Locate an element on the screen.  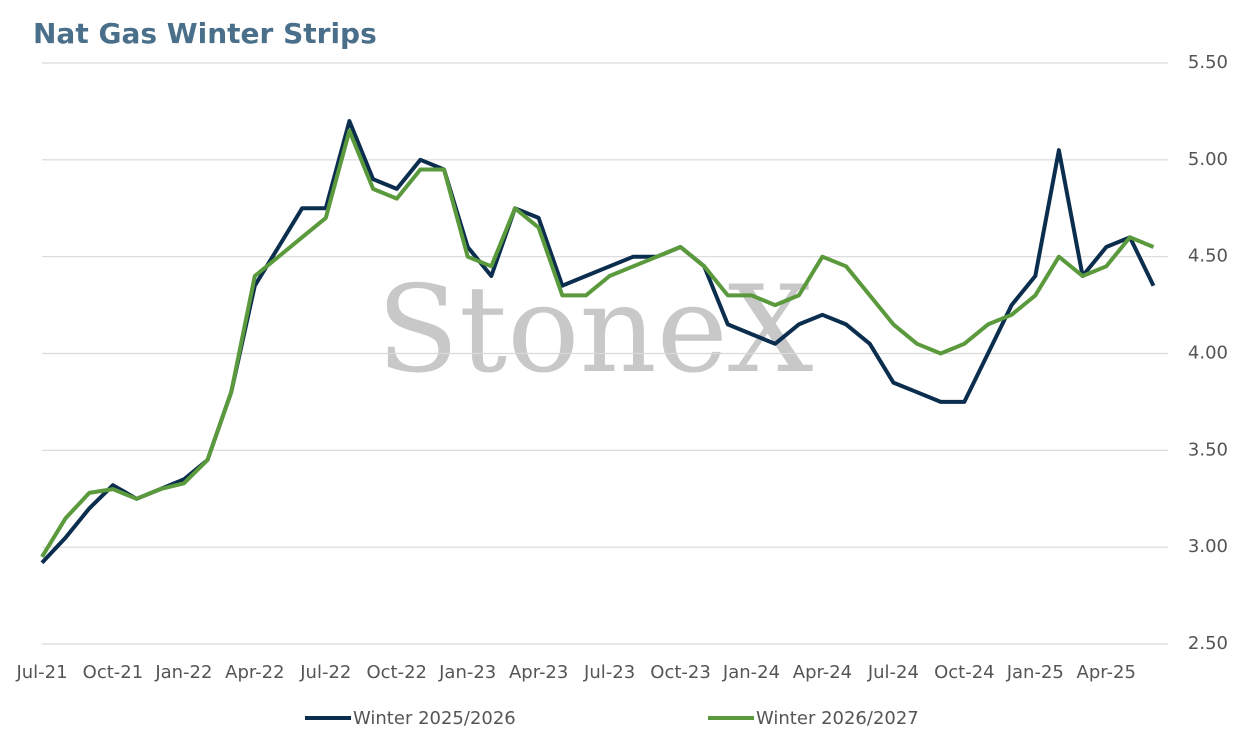
x-tick-label: Oct-21 is located at coordinates (113, 672).